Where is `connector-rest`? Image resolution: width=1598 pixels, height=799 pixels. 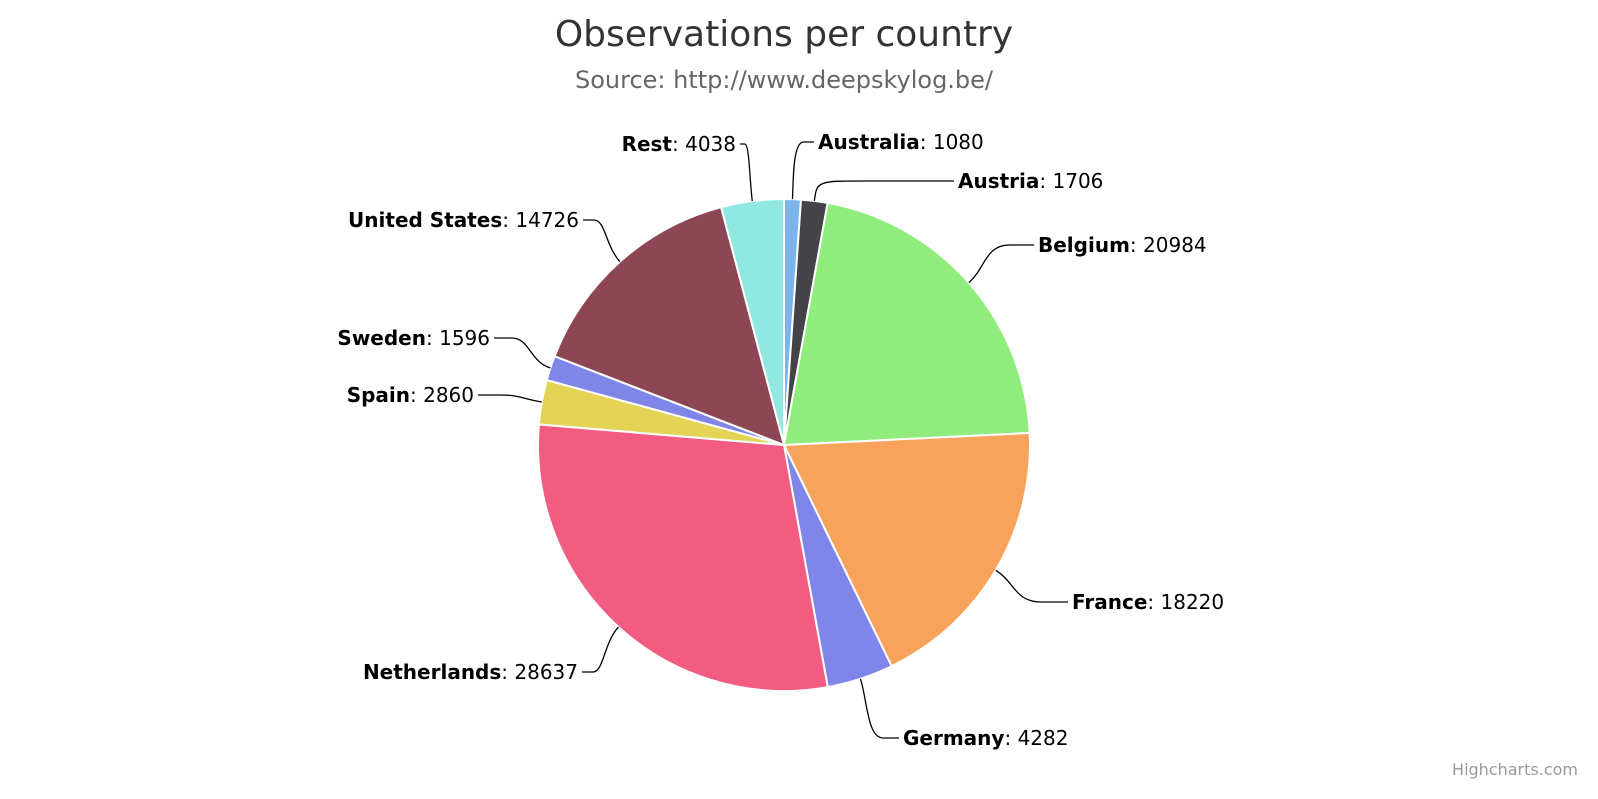 connector-rest is located at coordinates (746, 172).